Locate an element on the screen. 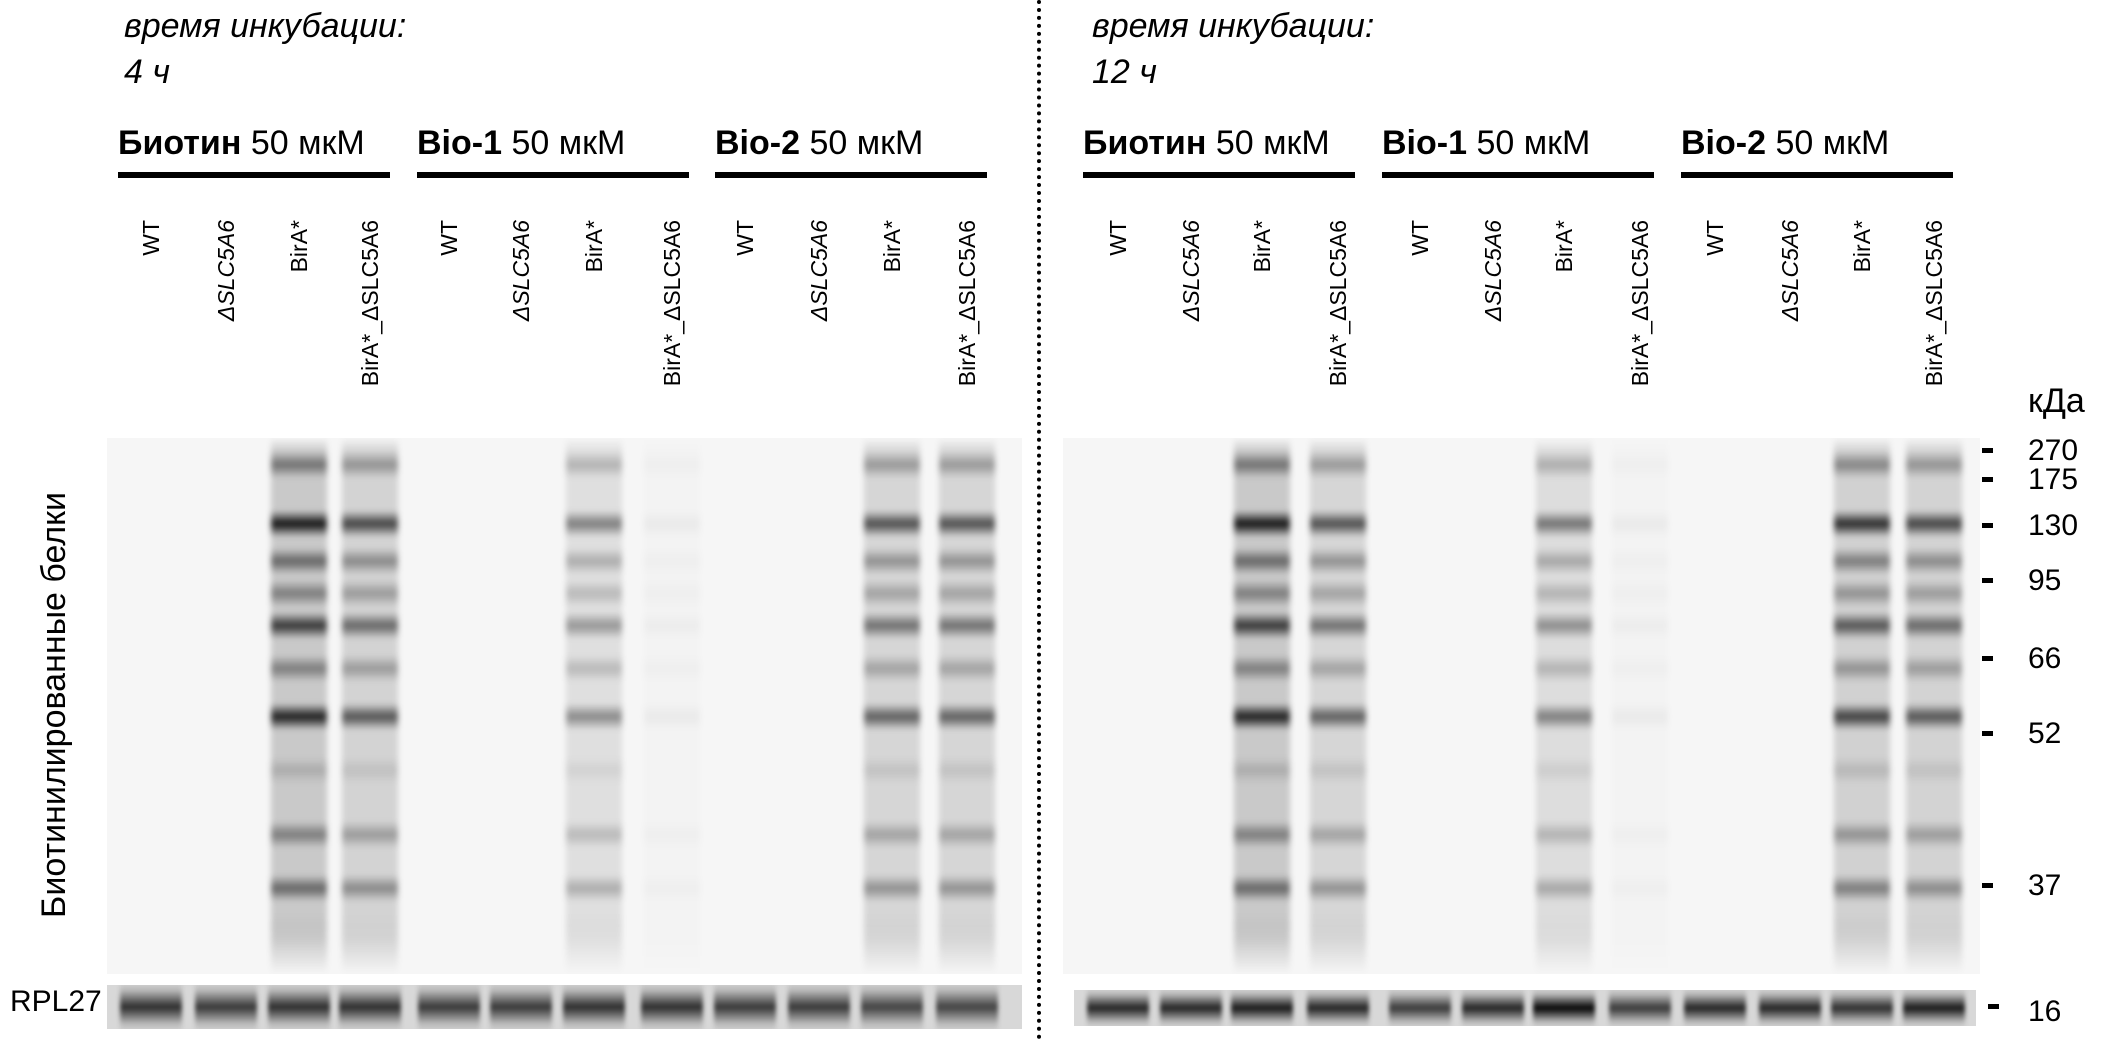 The height and width of the screenshot is (1040, 2126). group-name: Bio-1 is located at coordinates (459, 143).